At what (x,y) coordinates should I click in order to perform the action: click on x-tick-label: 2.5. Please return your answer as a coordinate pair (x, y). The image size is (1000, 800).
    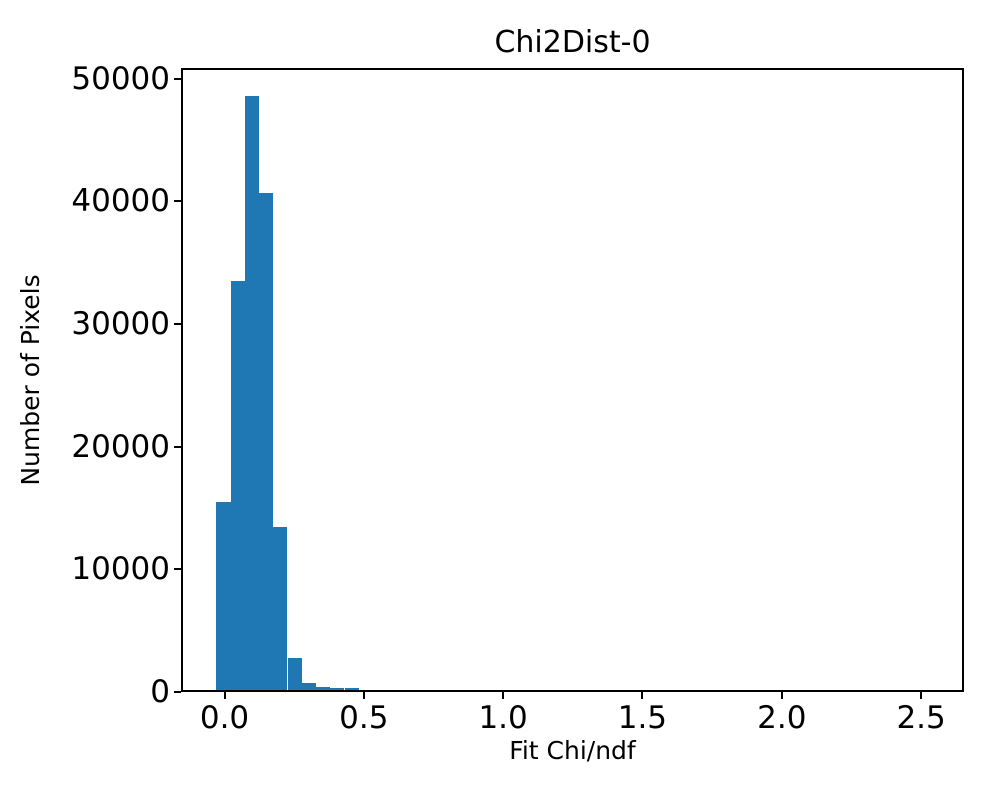
    Looking at the image, I should click on (921, 718).